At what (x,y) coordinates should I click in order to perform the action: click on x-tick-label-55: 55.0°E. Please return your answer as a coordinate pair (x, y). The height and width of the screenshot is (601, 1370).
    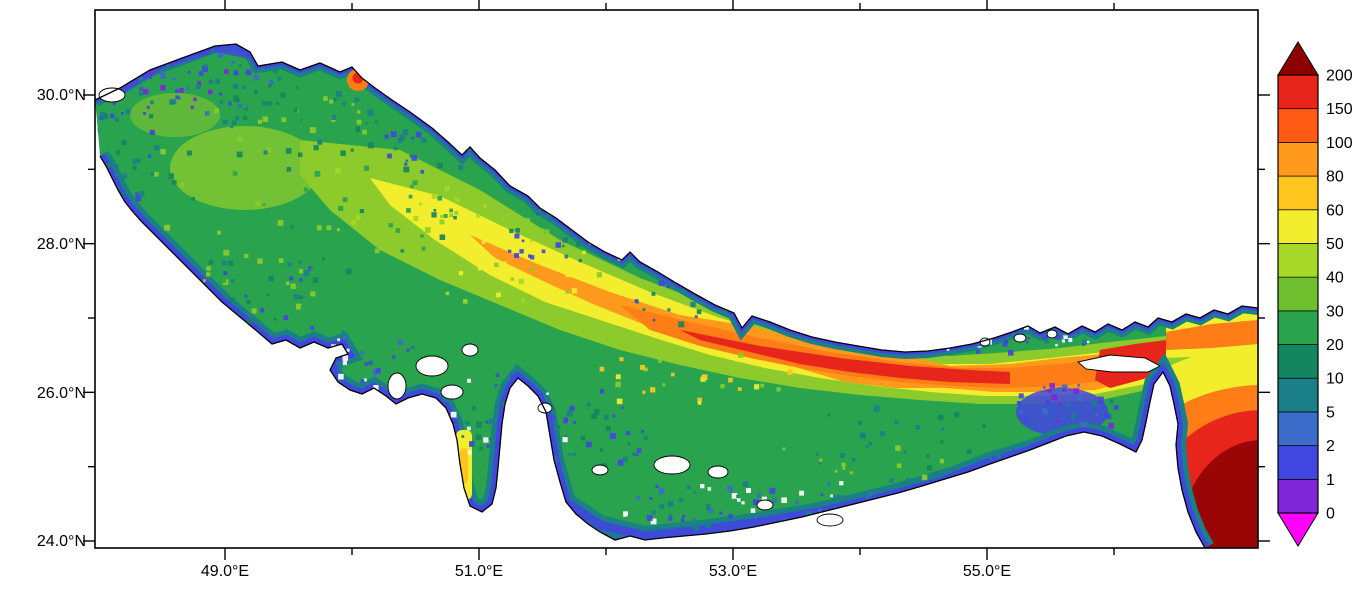
    Looking at the image, I should click on (987, 571).